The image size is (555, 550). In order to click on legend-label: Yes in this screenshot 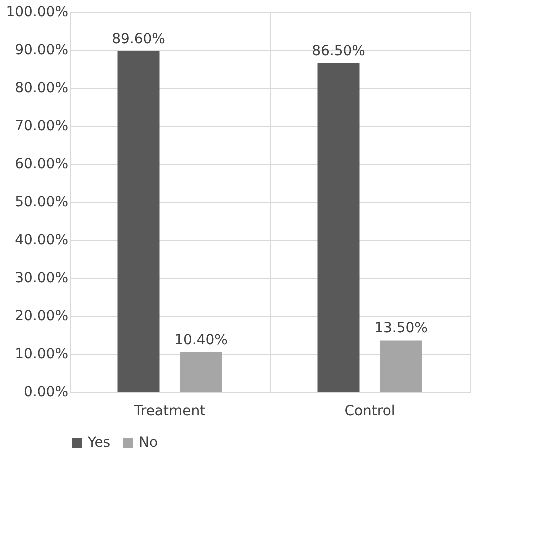, I will do `click(99, 443)`.